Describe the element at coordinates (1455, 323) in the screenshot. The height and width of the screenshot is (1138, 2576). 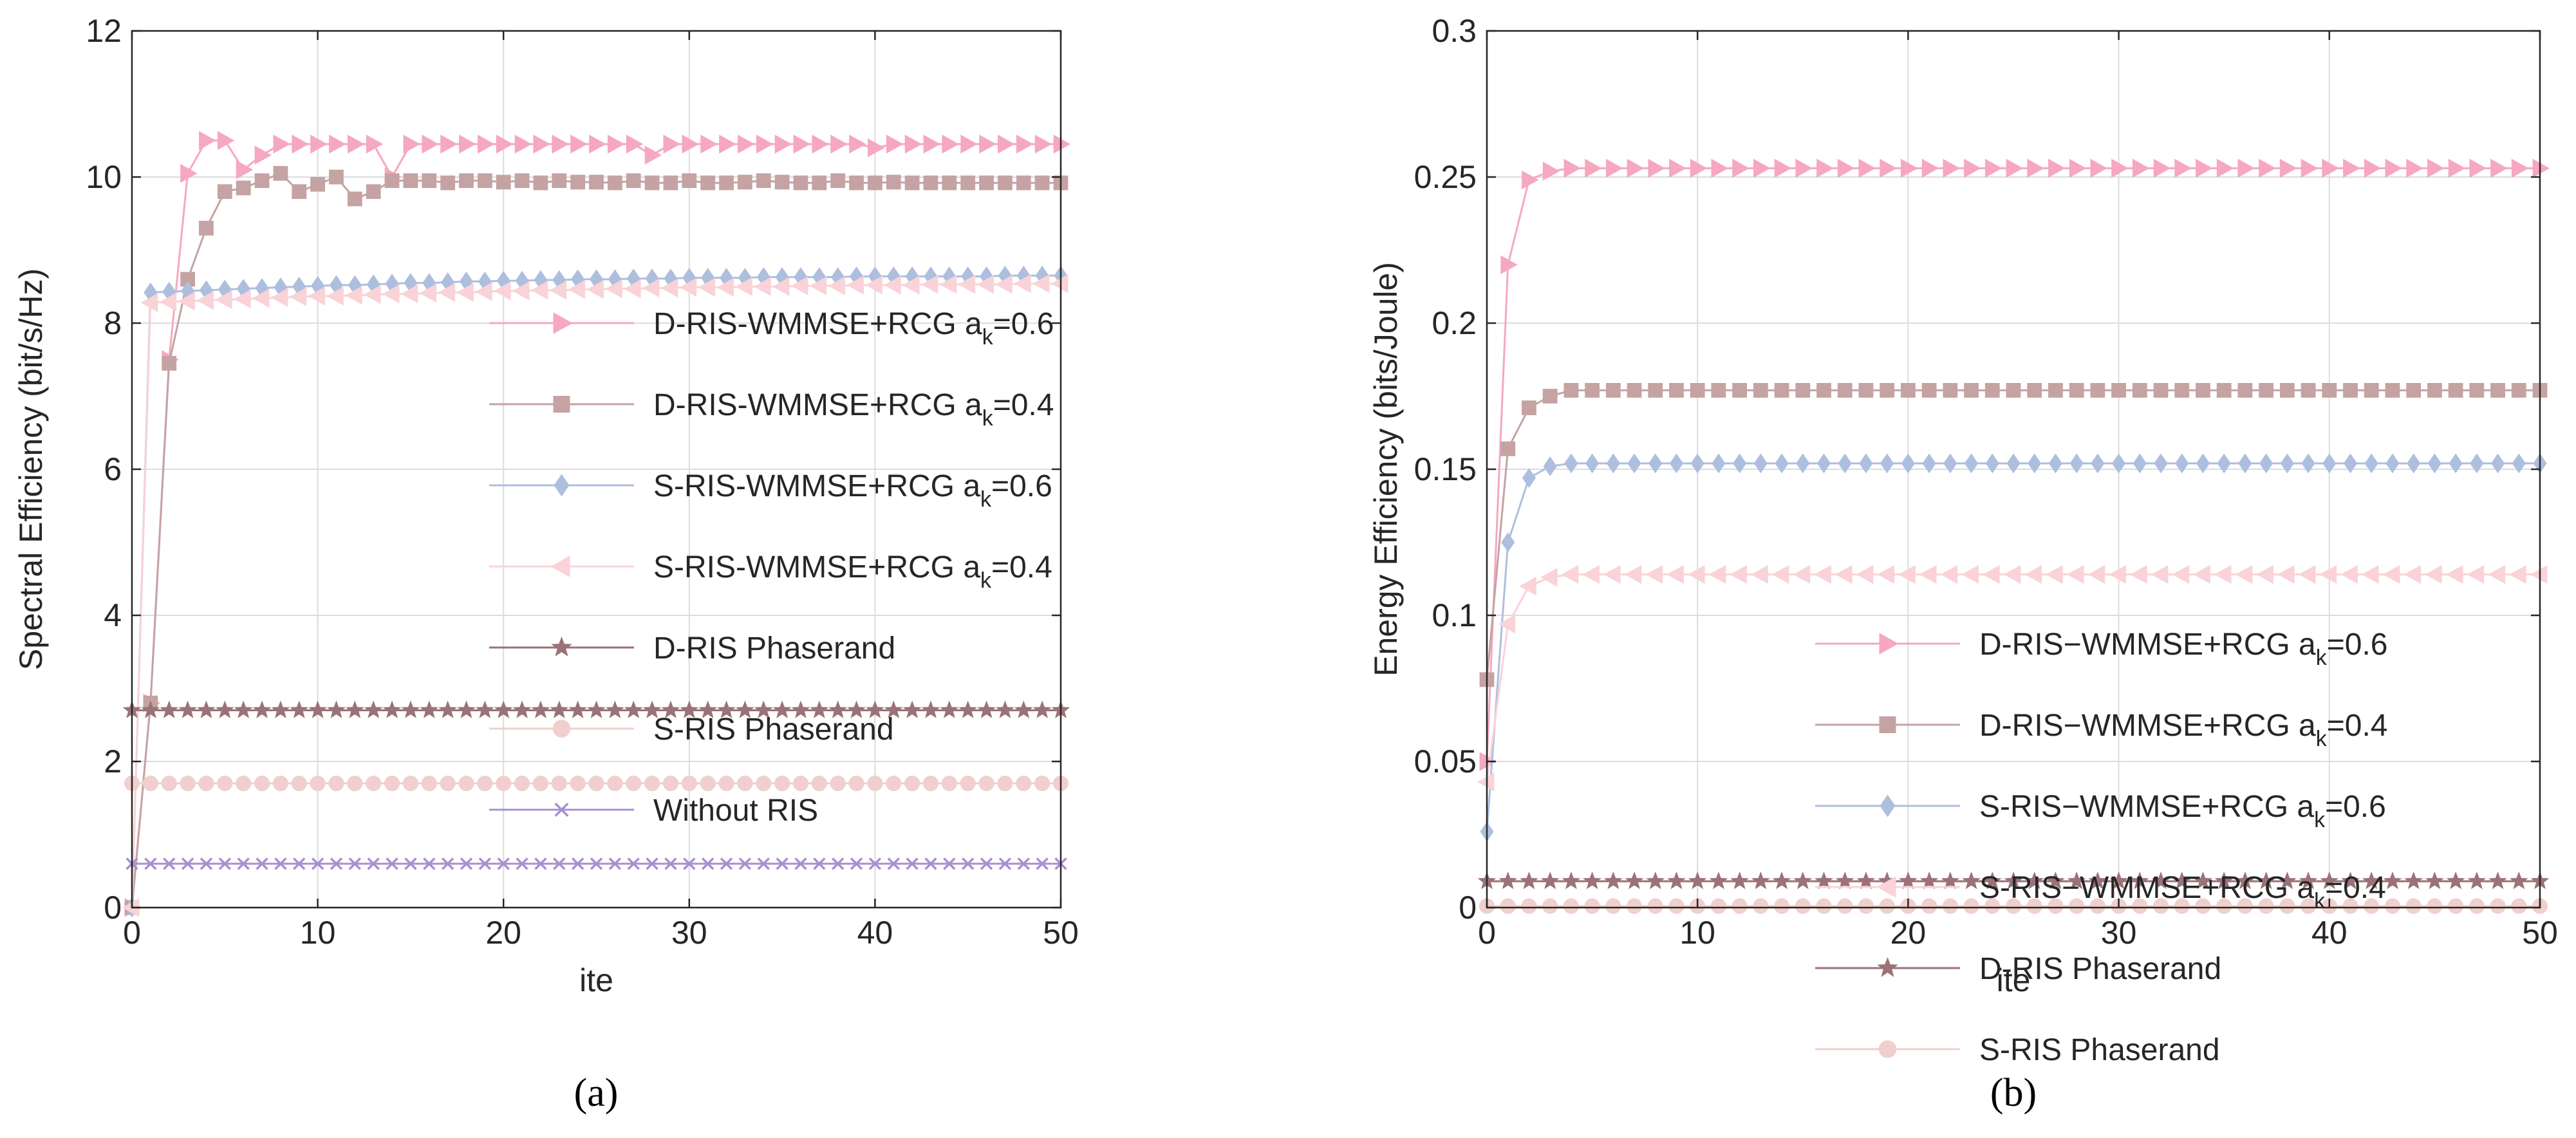
I see `y-tick-label: 0.2` at that location.